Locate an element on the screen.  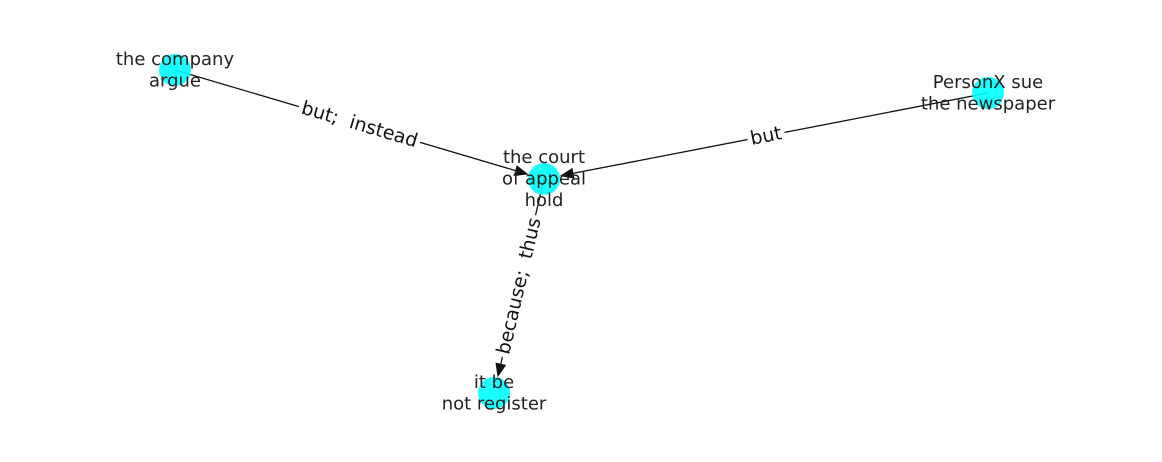
node-personx is located at coordinates (988, 93).